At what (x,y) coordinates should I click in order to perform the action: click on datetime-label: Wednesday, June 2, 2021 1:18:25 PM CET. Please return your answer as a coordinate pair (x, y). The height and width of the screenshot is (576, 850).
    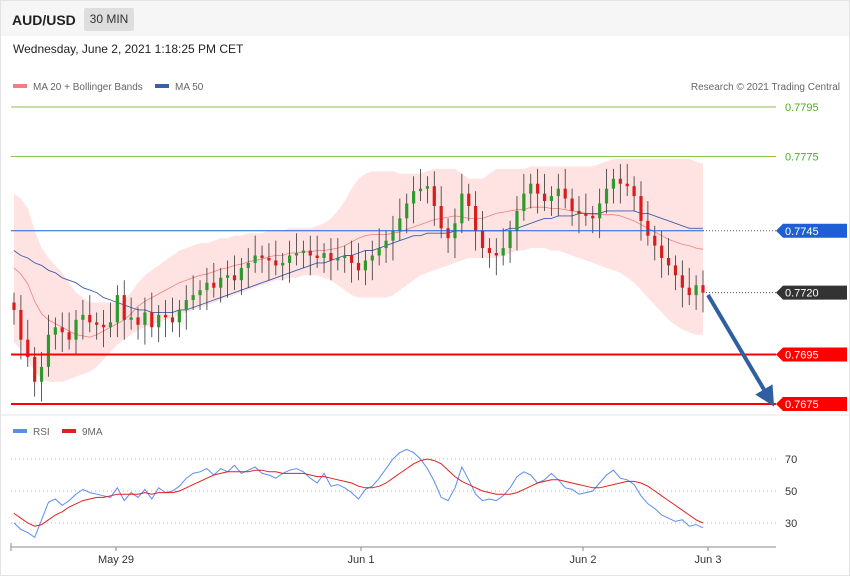
    Looking at the image, I should click on (128, 49).